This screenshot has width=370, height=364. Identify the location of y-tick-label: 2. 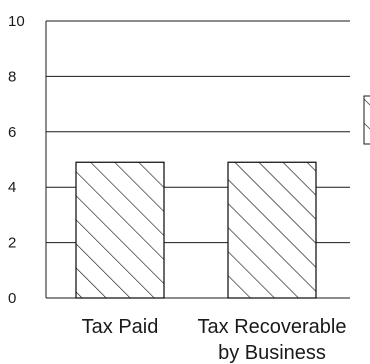
(12, 243).